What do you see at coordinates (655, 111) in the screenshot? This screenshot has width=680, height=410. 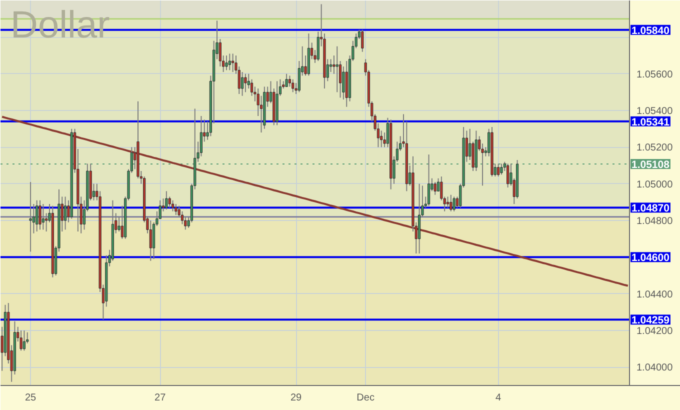 I see `y-tick-label: 1.05400` at bounding box center [655, 111].